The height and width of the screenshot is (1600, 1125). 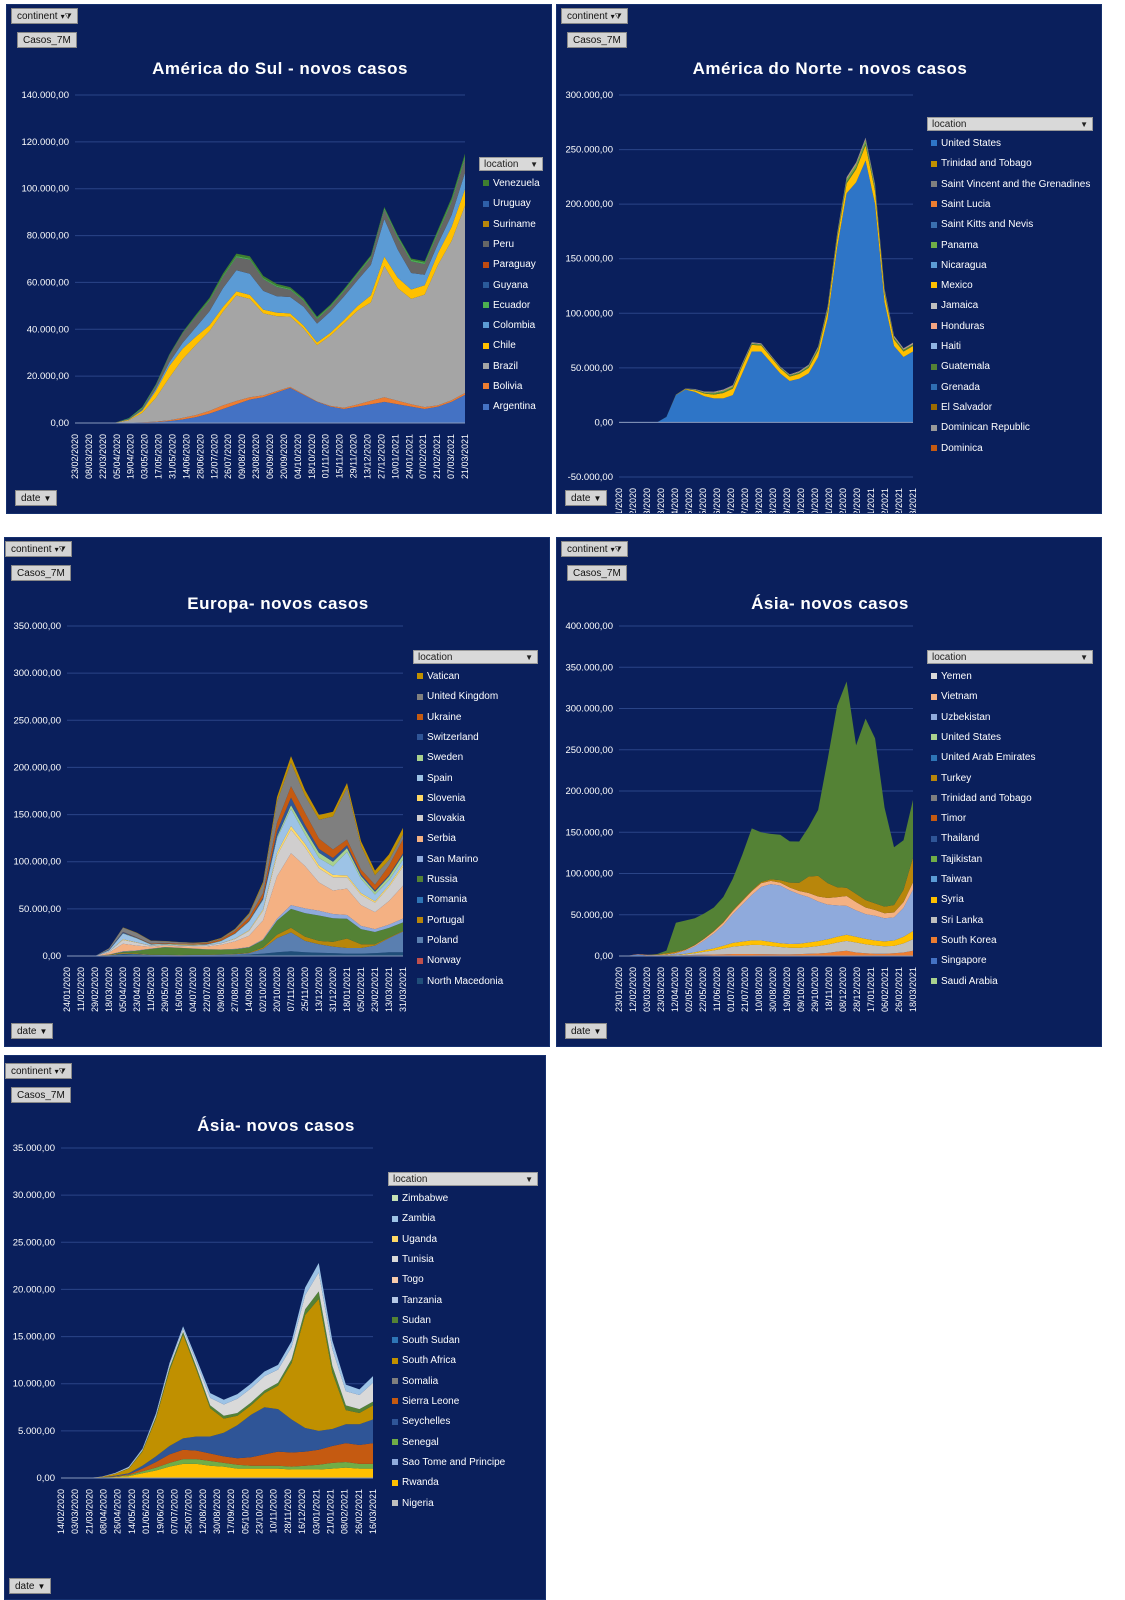 I want to click on y-tick-label: 30.000,00, so click(x=34, y=1195).